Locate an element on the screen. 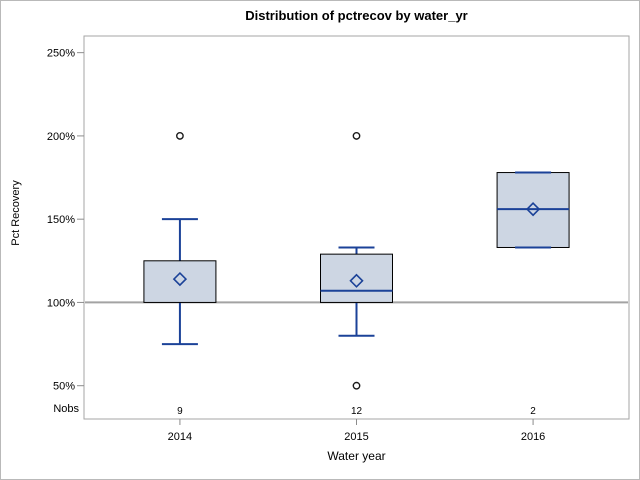 This screenshot has width=640, height=480. nobs-value: 12 is located at coordinates (357, 411).